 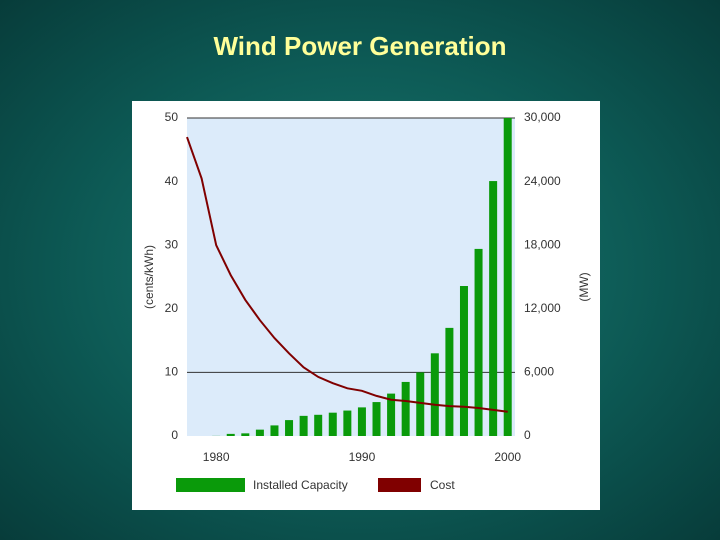 What do you see at coordinates (584, 286) in the screenshot?
I see `y2-axis-label: (MW)` at bounding box center [584, 286].